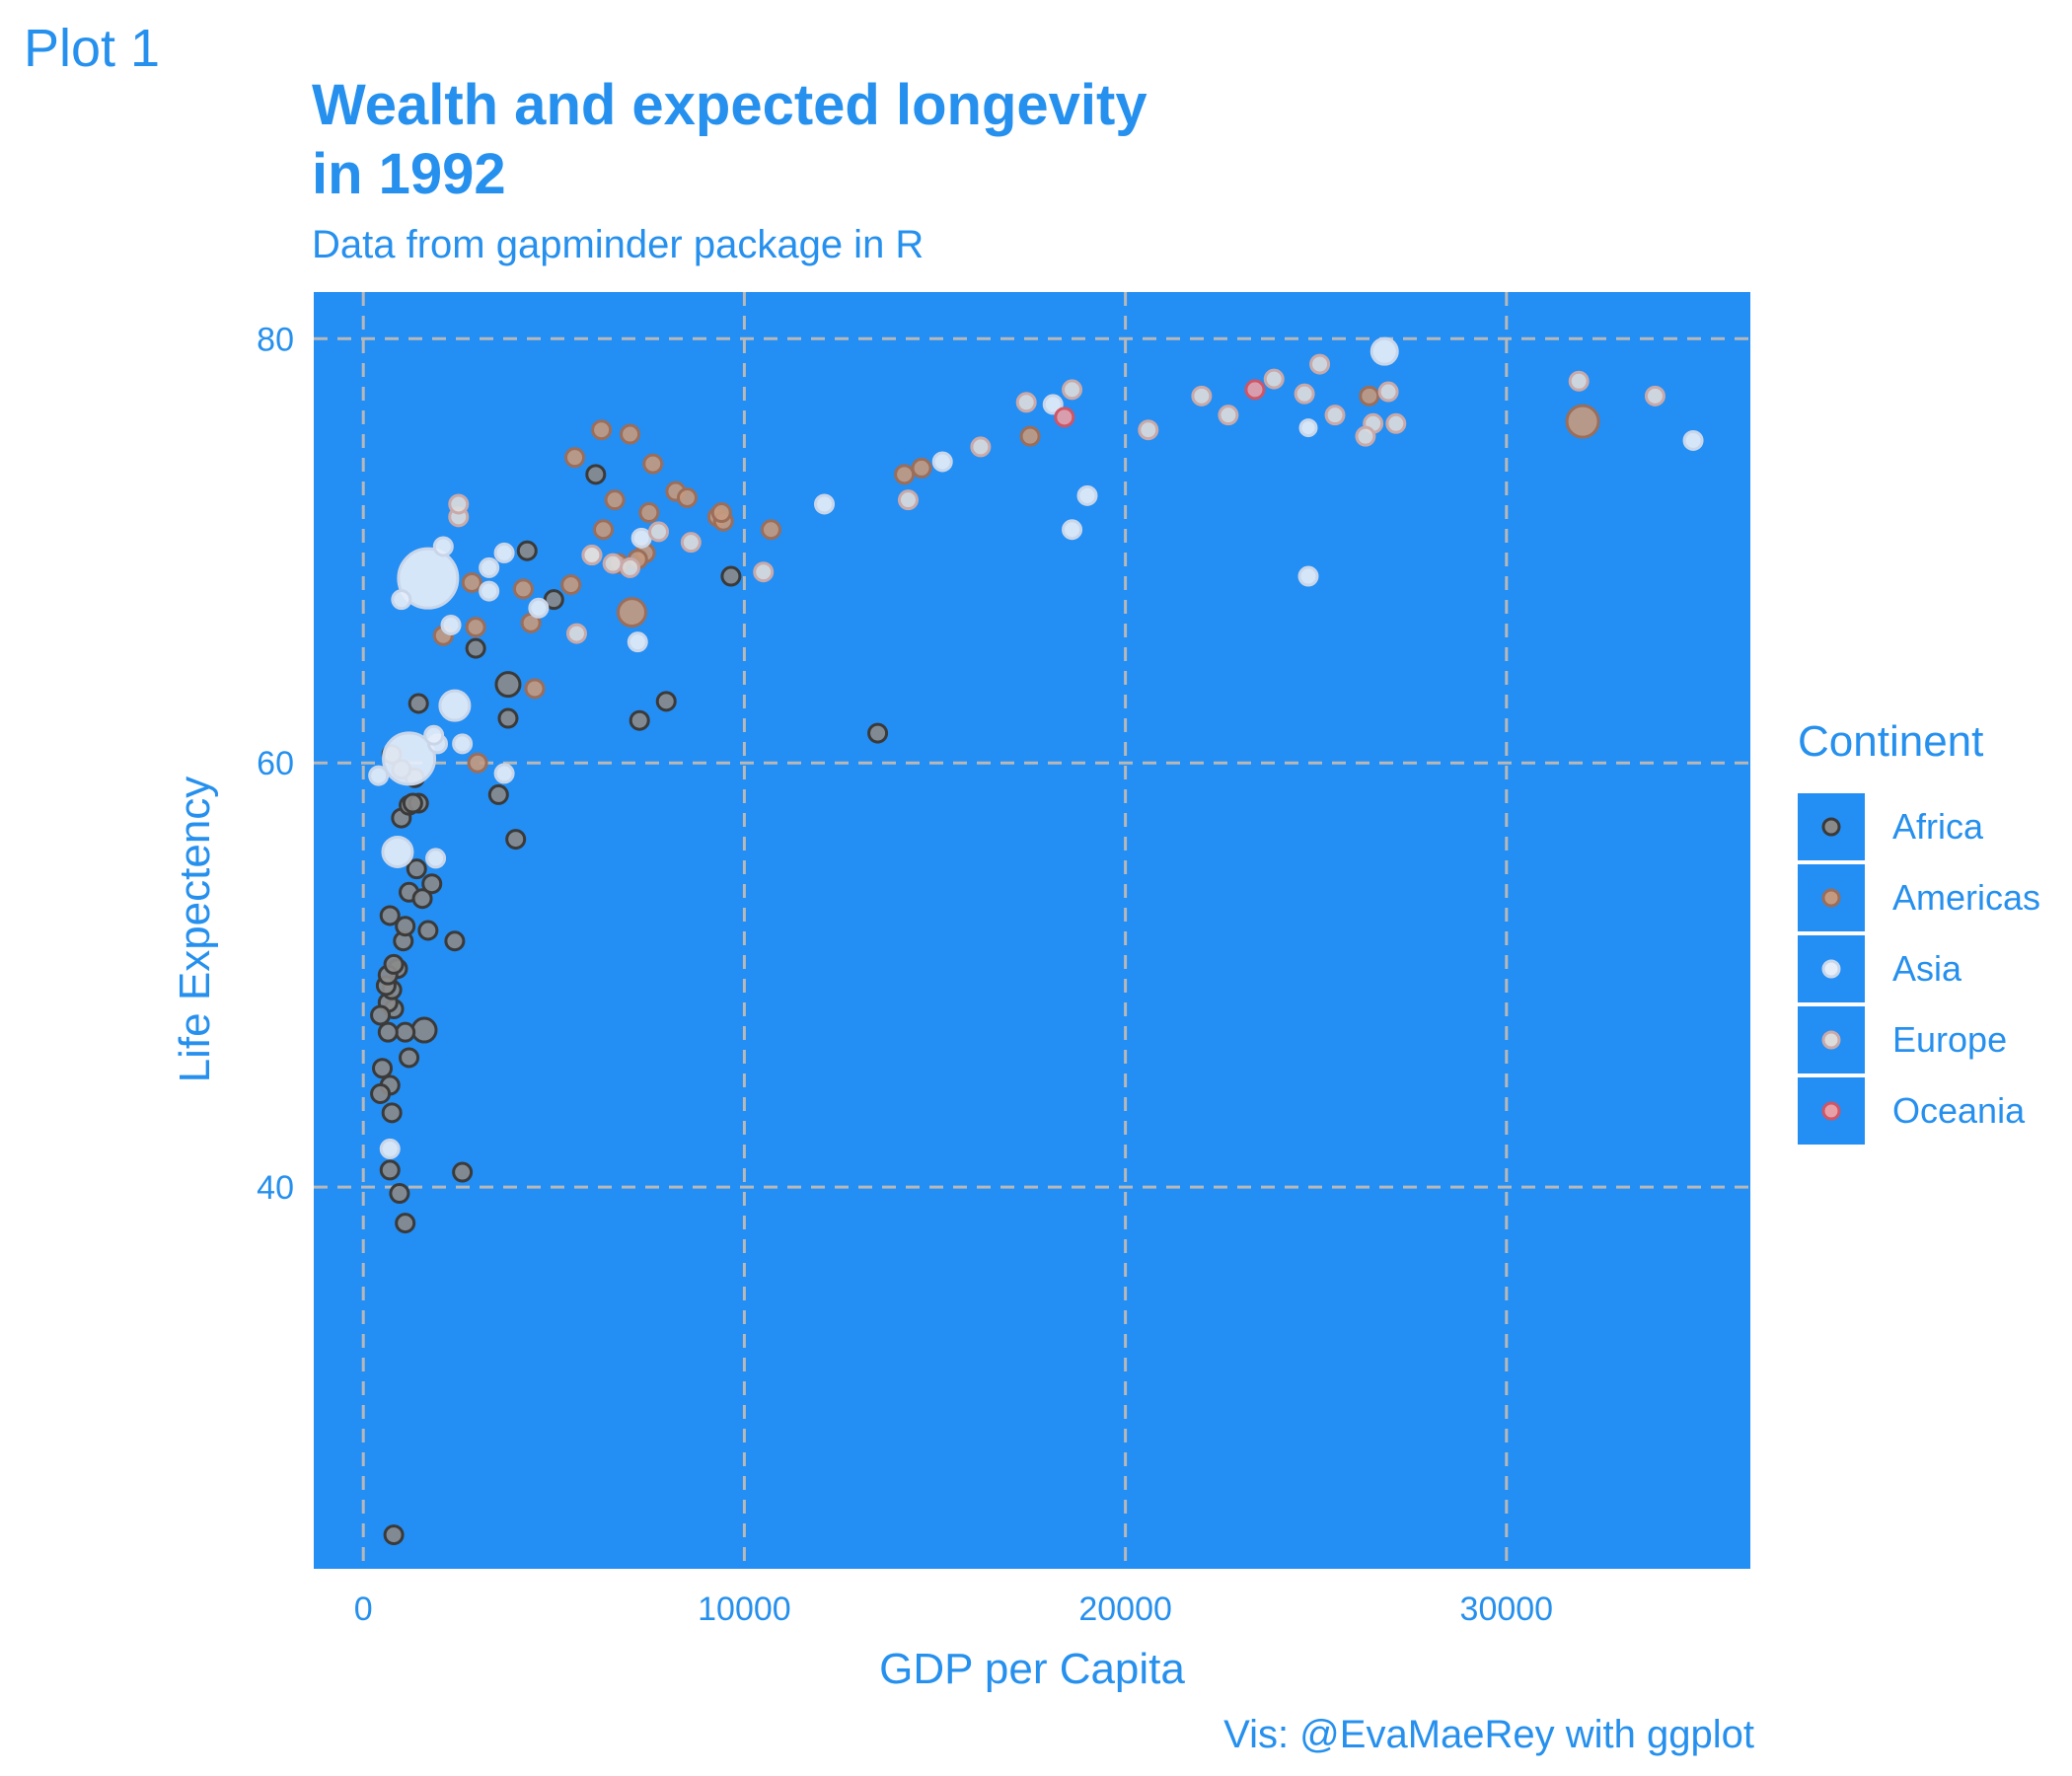 The height and width of the screenshot is (1776, 2072). I want to click on chart-title-line: in 1992, so click(409, 174).